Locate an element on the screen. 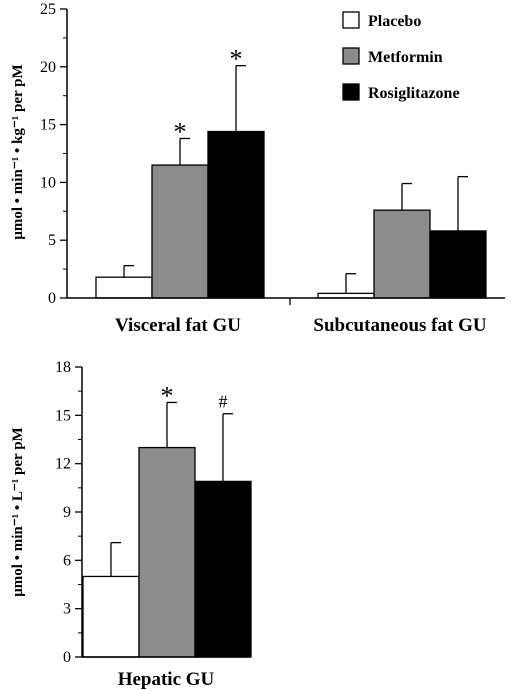 The width and height of the screenshot is (520, 690). bottom-y-axis-title: μmol • min⁻¹ • L⁻¹ per pM is located at coordinates (18, 511).